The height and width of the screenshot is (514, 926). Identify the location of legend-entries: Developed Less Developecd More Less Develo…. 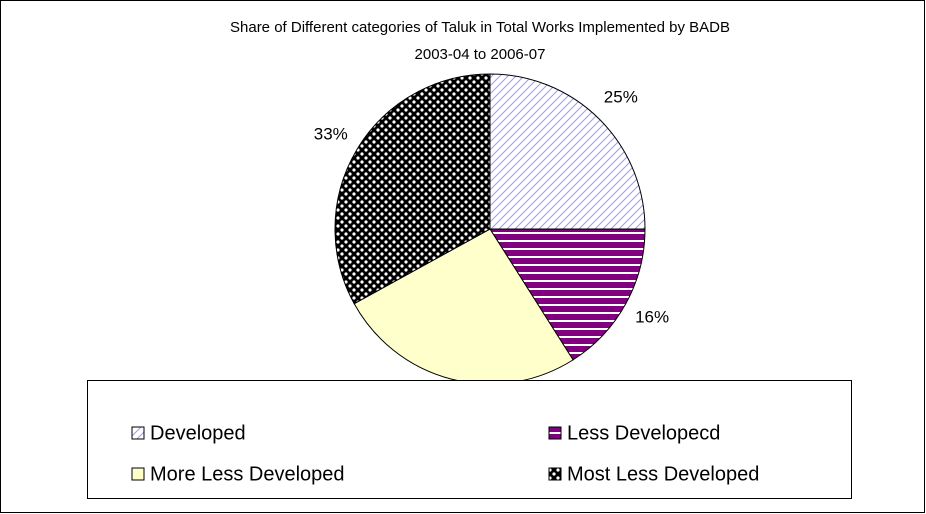
(445, 453).